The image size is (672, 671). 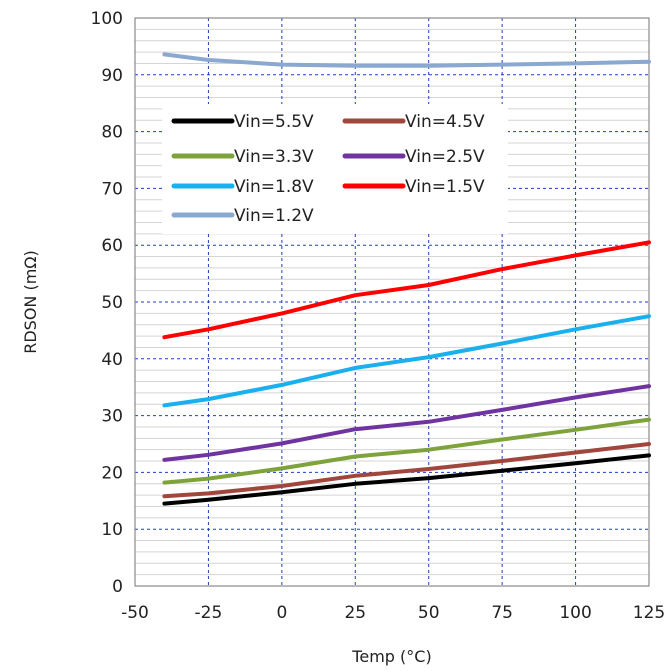 I want to click on x-tick-label: -25, so click(x=209, y=613).